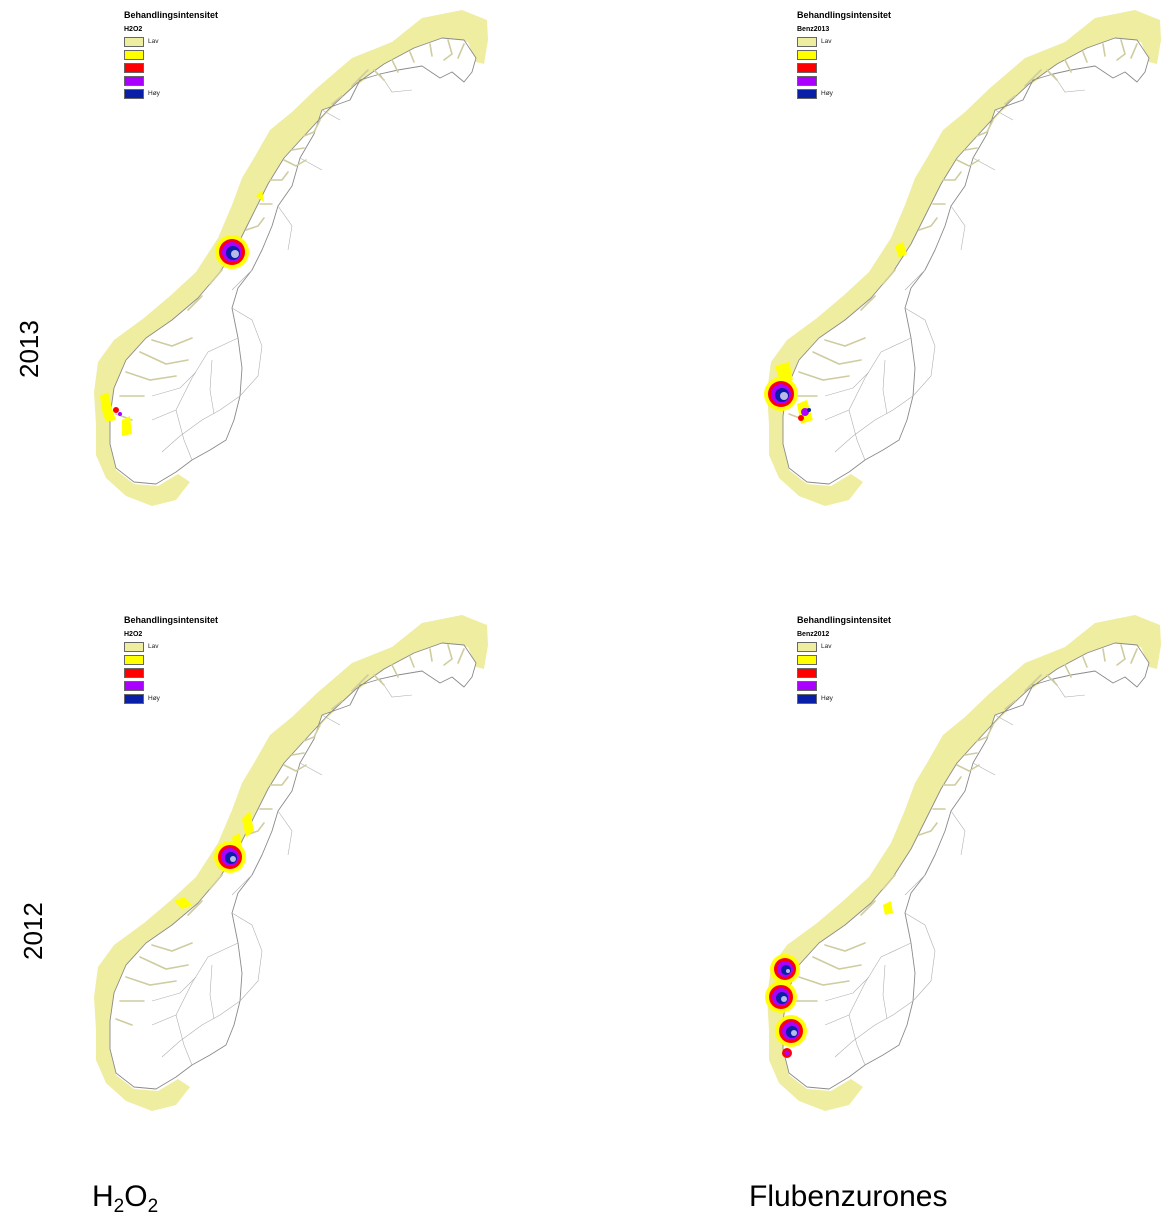 This screenshot has height=1223, width=1169. What do you see at coordinates (844, 698) in the screenshot?
I see `legend-row: Høy` at bounding box center [844, 698].